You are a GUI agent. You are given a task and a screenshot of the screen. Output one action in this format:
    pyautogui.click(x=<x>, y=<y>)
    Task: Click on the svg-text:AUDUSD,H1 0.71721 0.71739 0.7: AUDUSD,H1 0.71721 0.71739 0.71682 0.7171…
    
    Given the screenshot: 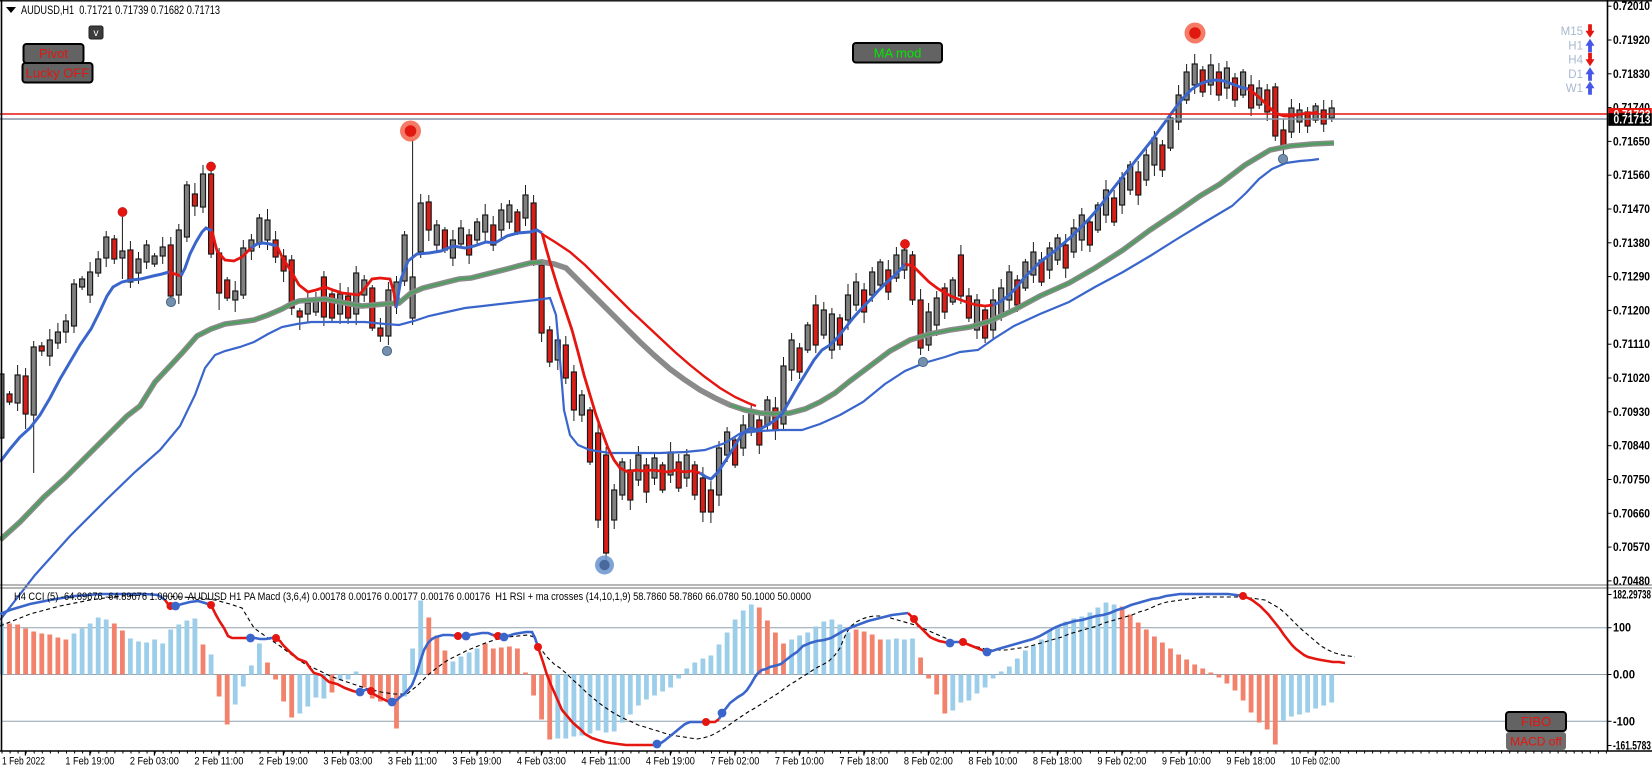 What is the action you would take?
    pyautogui.click(x=120, y=10)
    